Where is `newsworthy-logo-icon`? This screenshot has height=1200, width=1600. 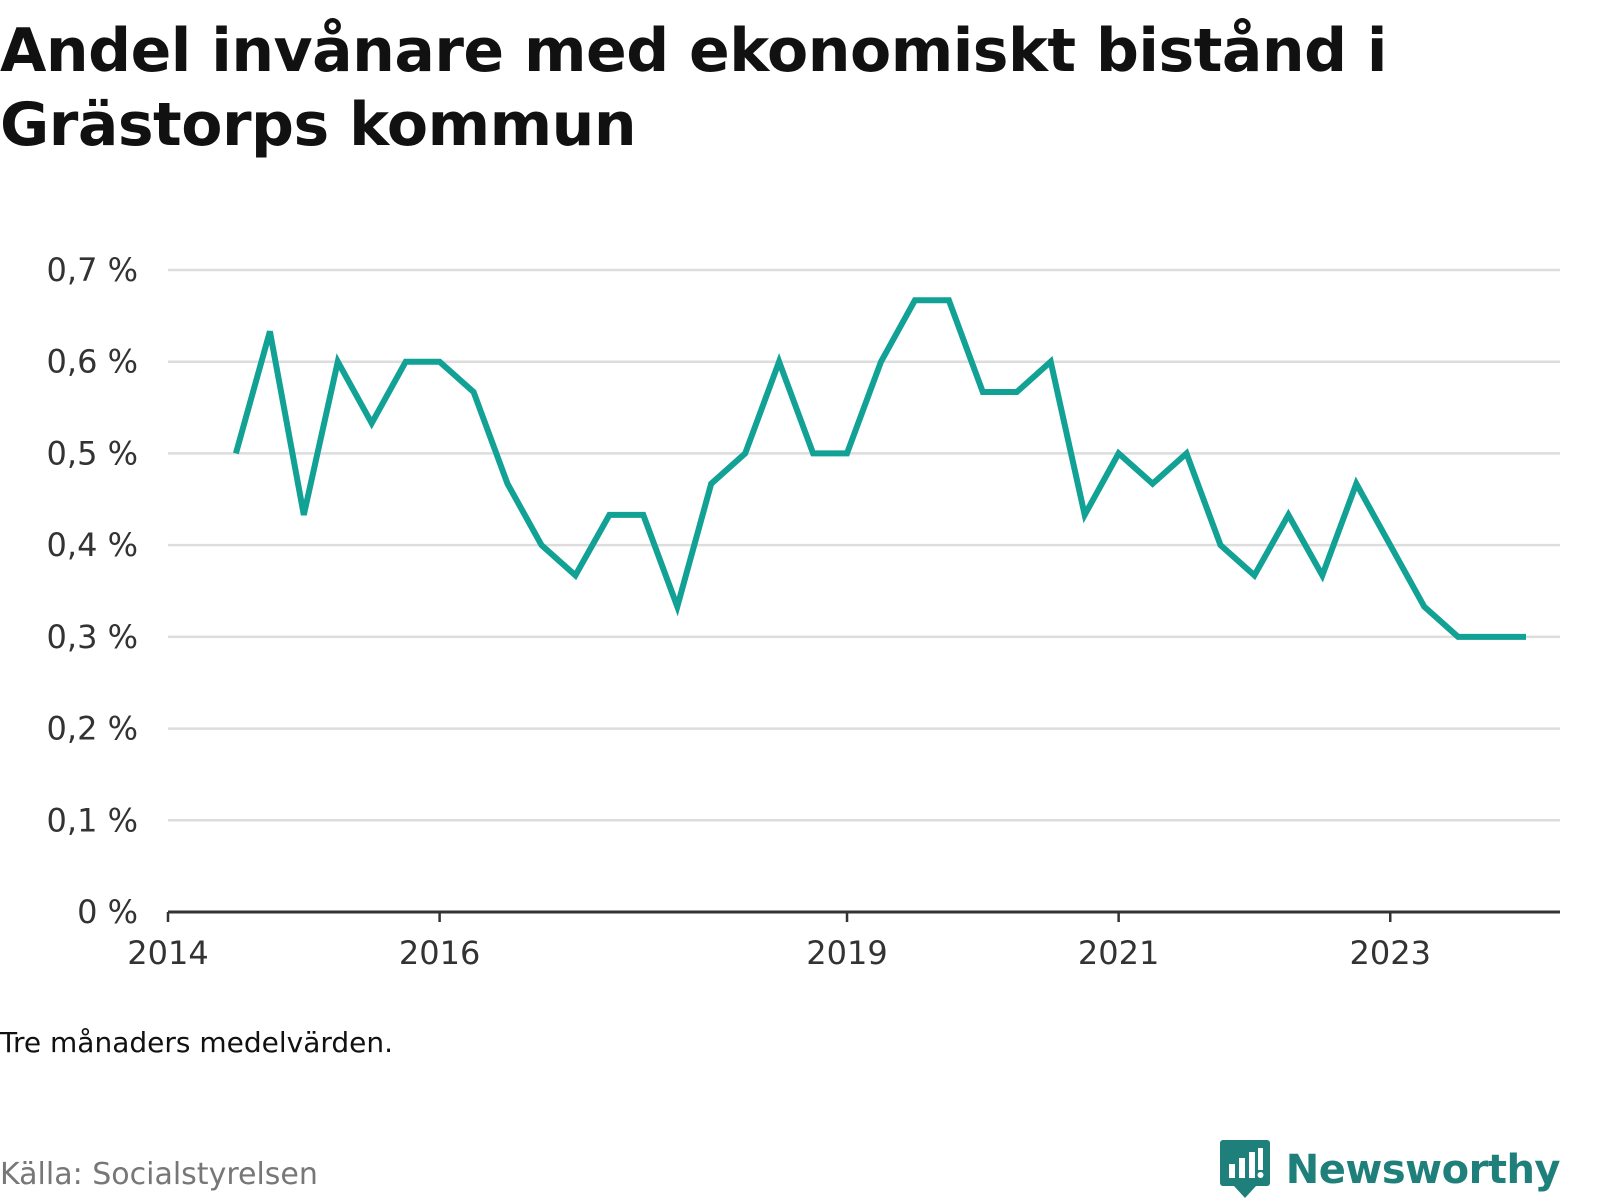
newsworthy-logo-icon is located at coordinates (1244, 1169).